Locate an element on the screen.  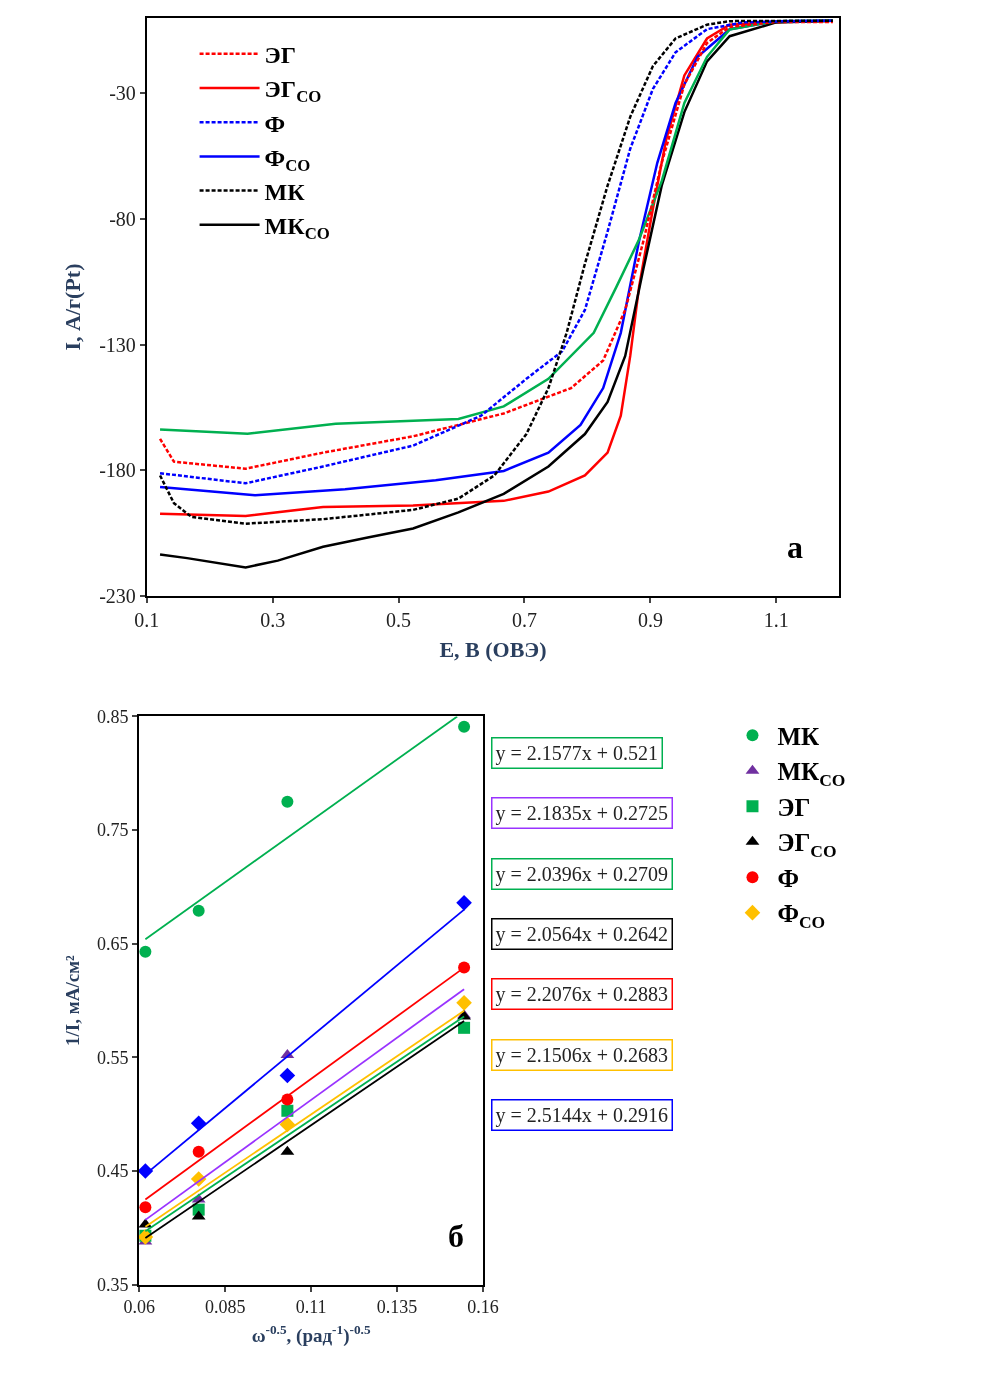
x-axis-title: ω$^{-0.5}$, (рад$^{-1}$)$^{-0.5}$ is located at coordinates (311, 1334).